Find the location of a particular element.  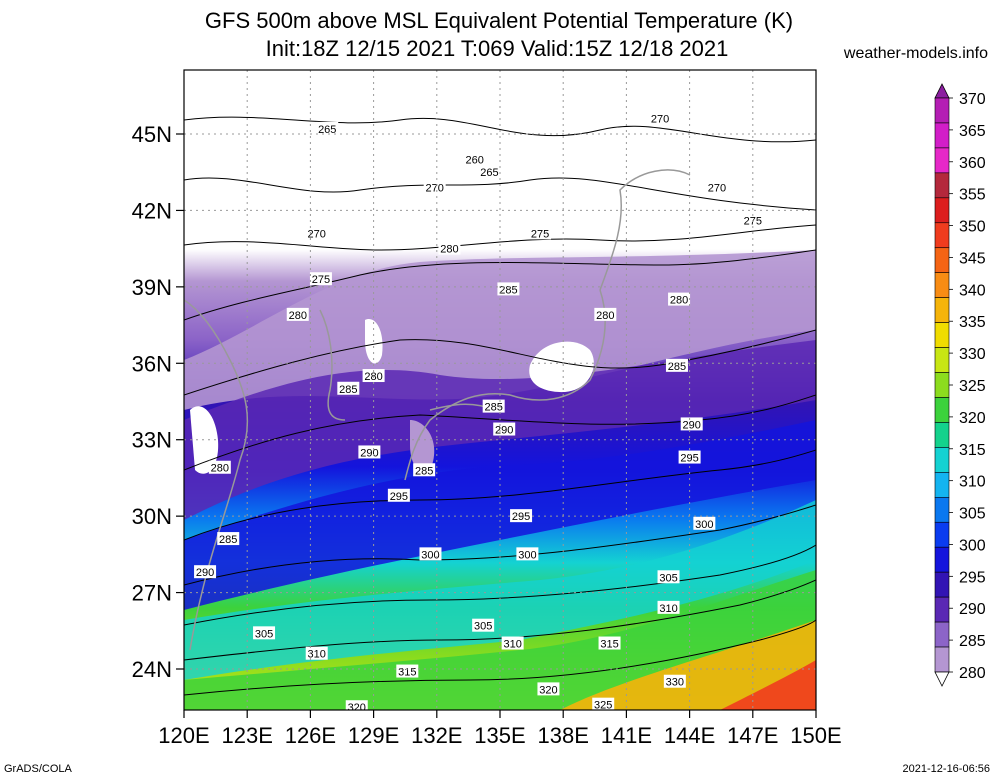

lat-tick-label: 42N is located at coordinates (152, 210).